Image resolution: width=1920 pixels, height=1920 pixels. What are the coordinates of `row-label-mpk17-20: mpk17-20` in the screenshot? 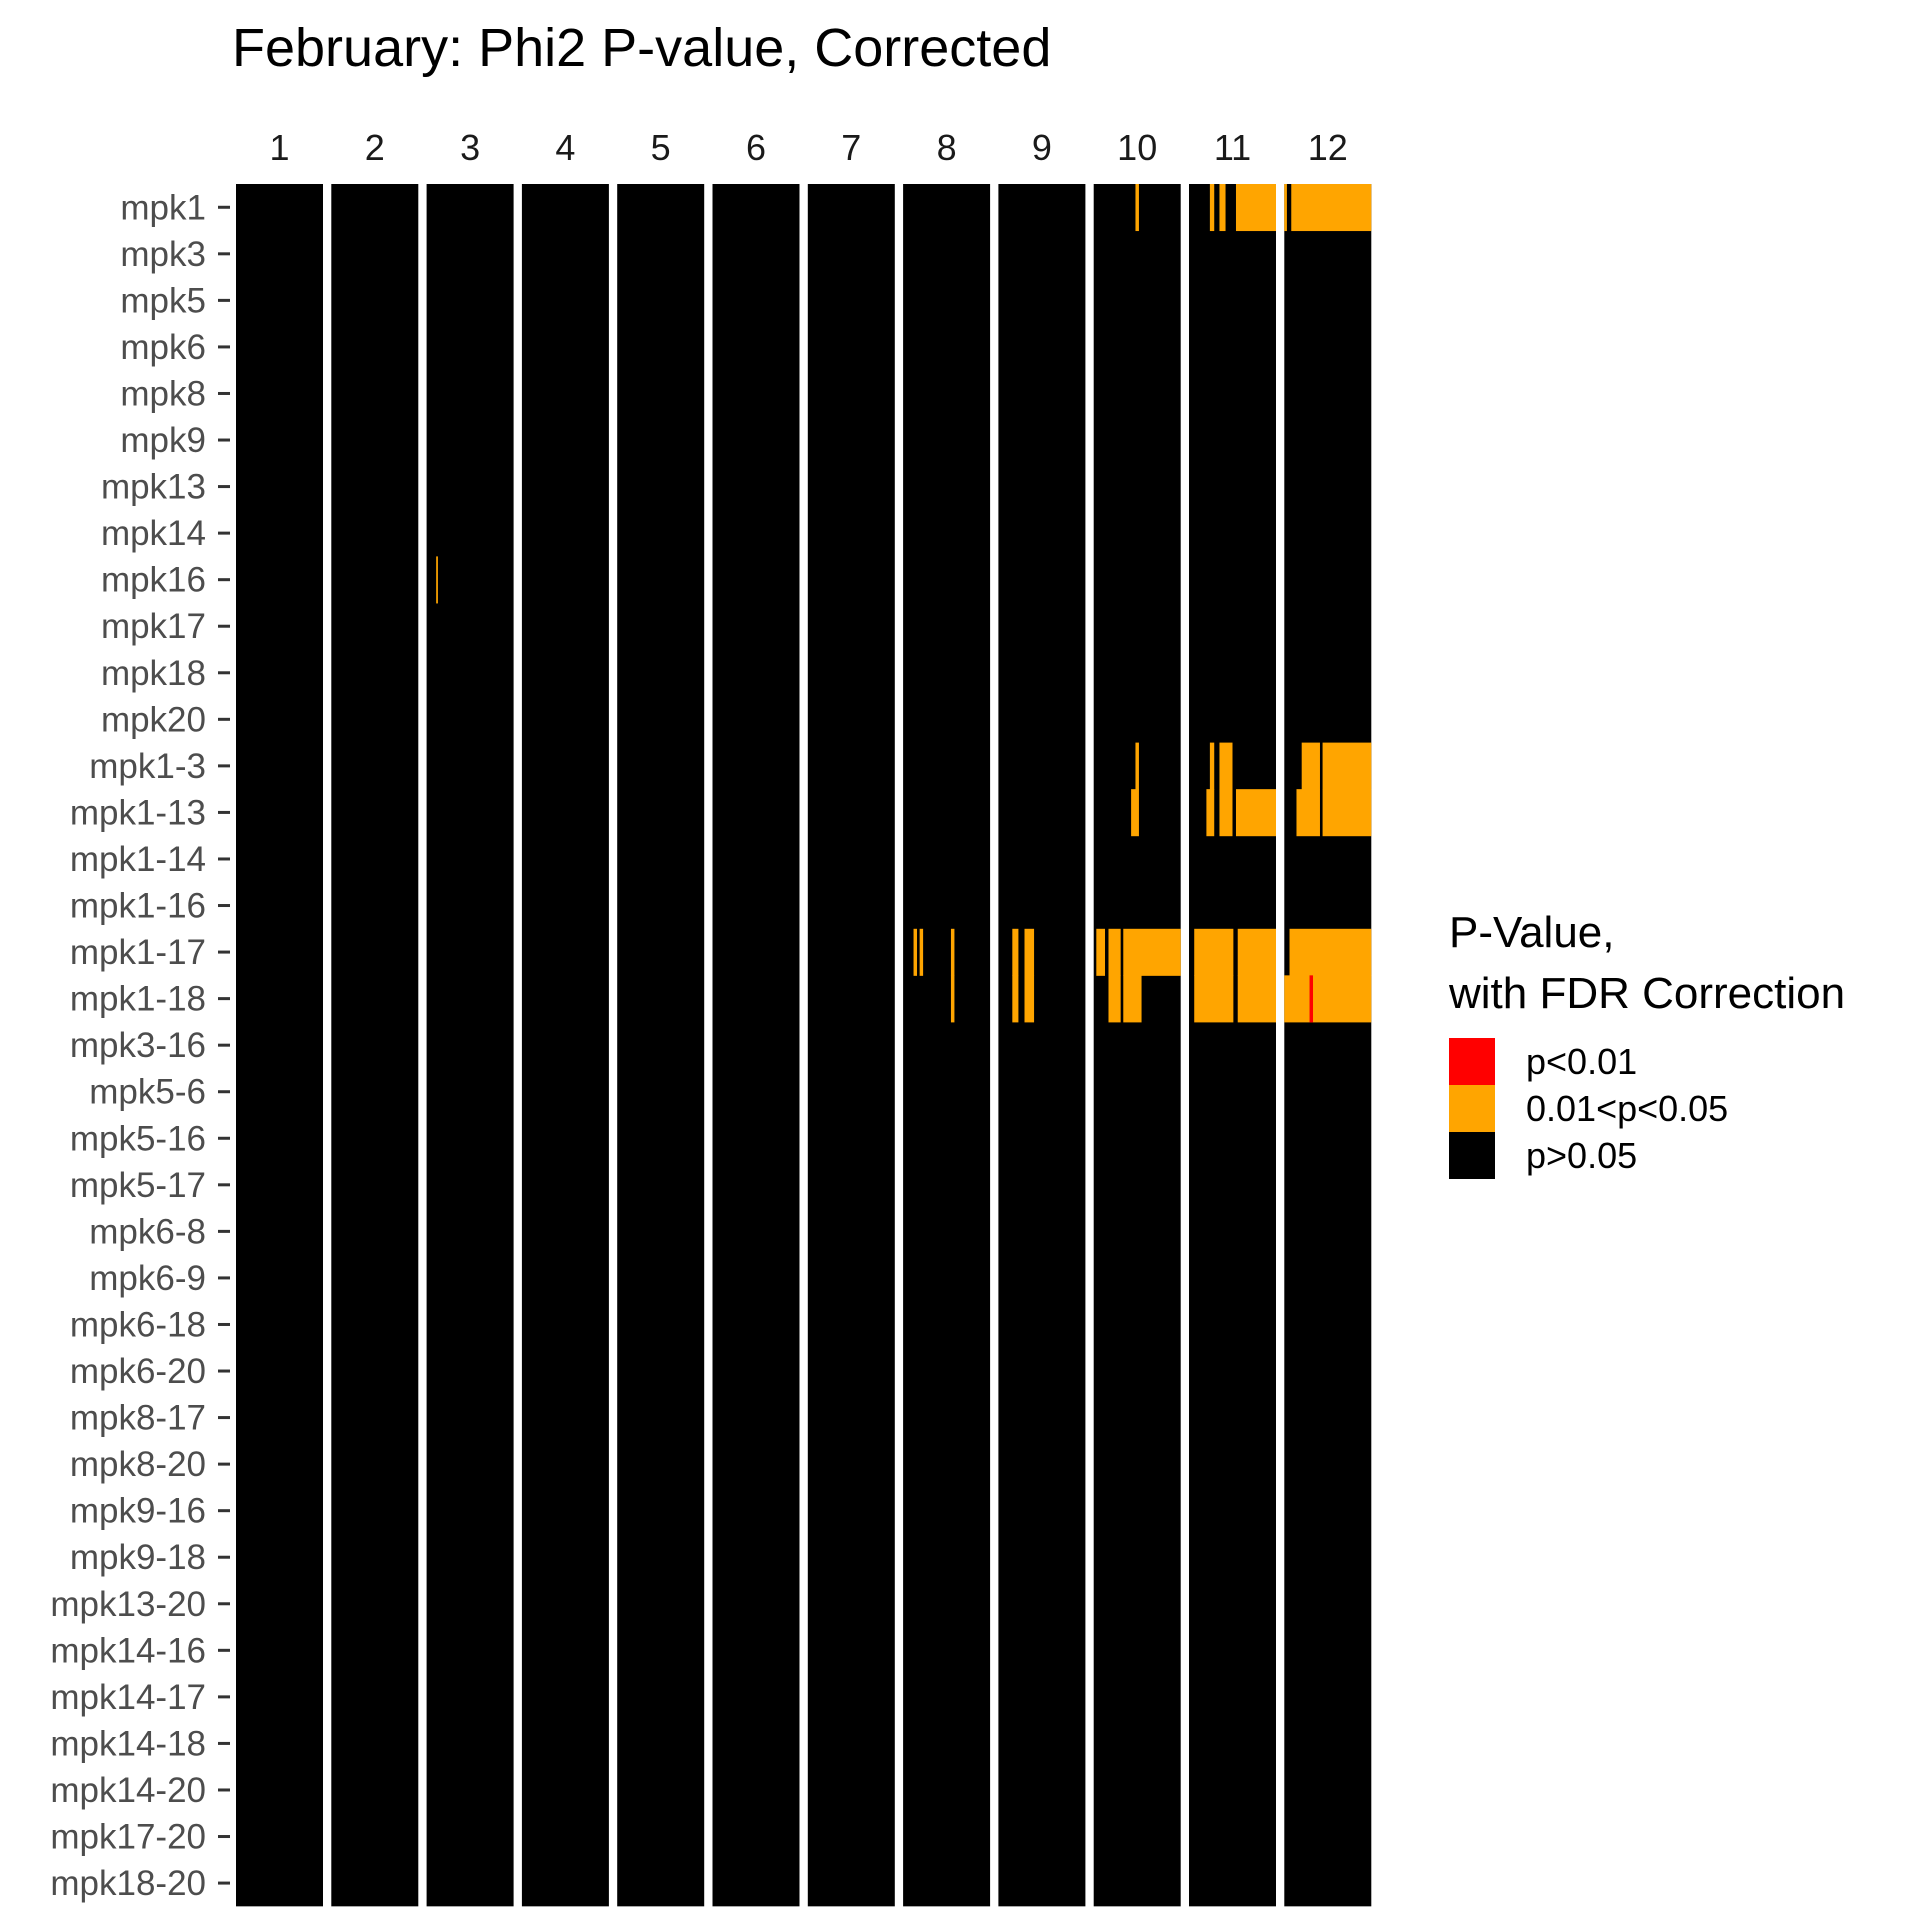 It's located at (128, 1837).